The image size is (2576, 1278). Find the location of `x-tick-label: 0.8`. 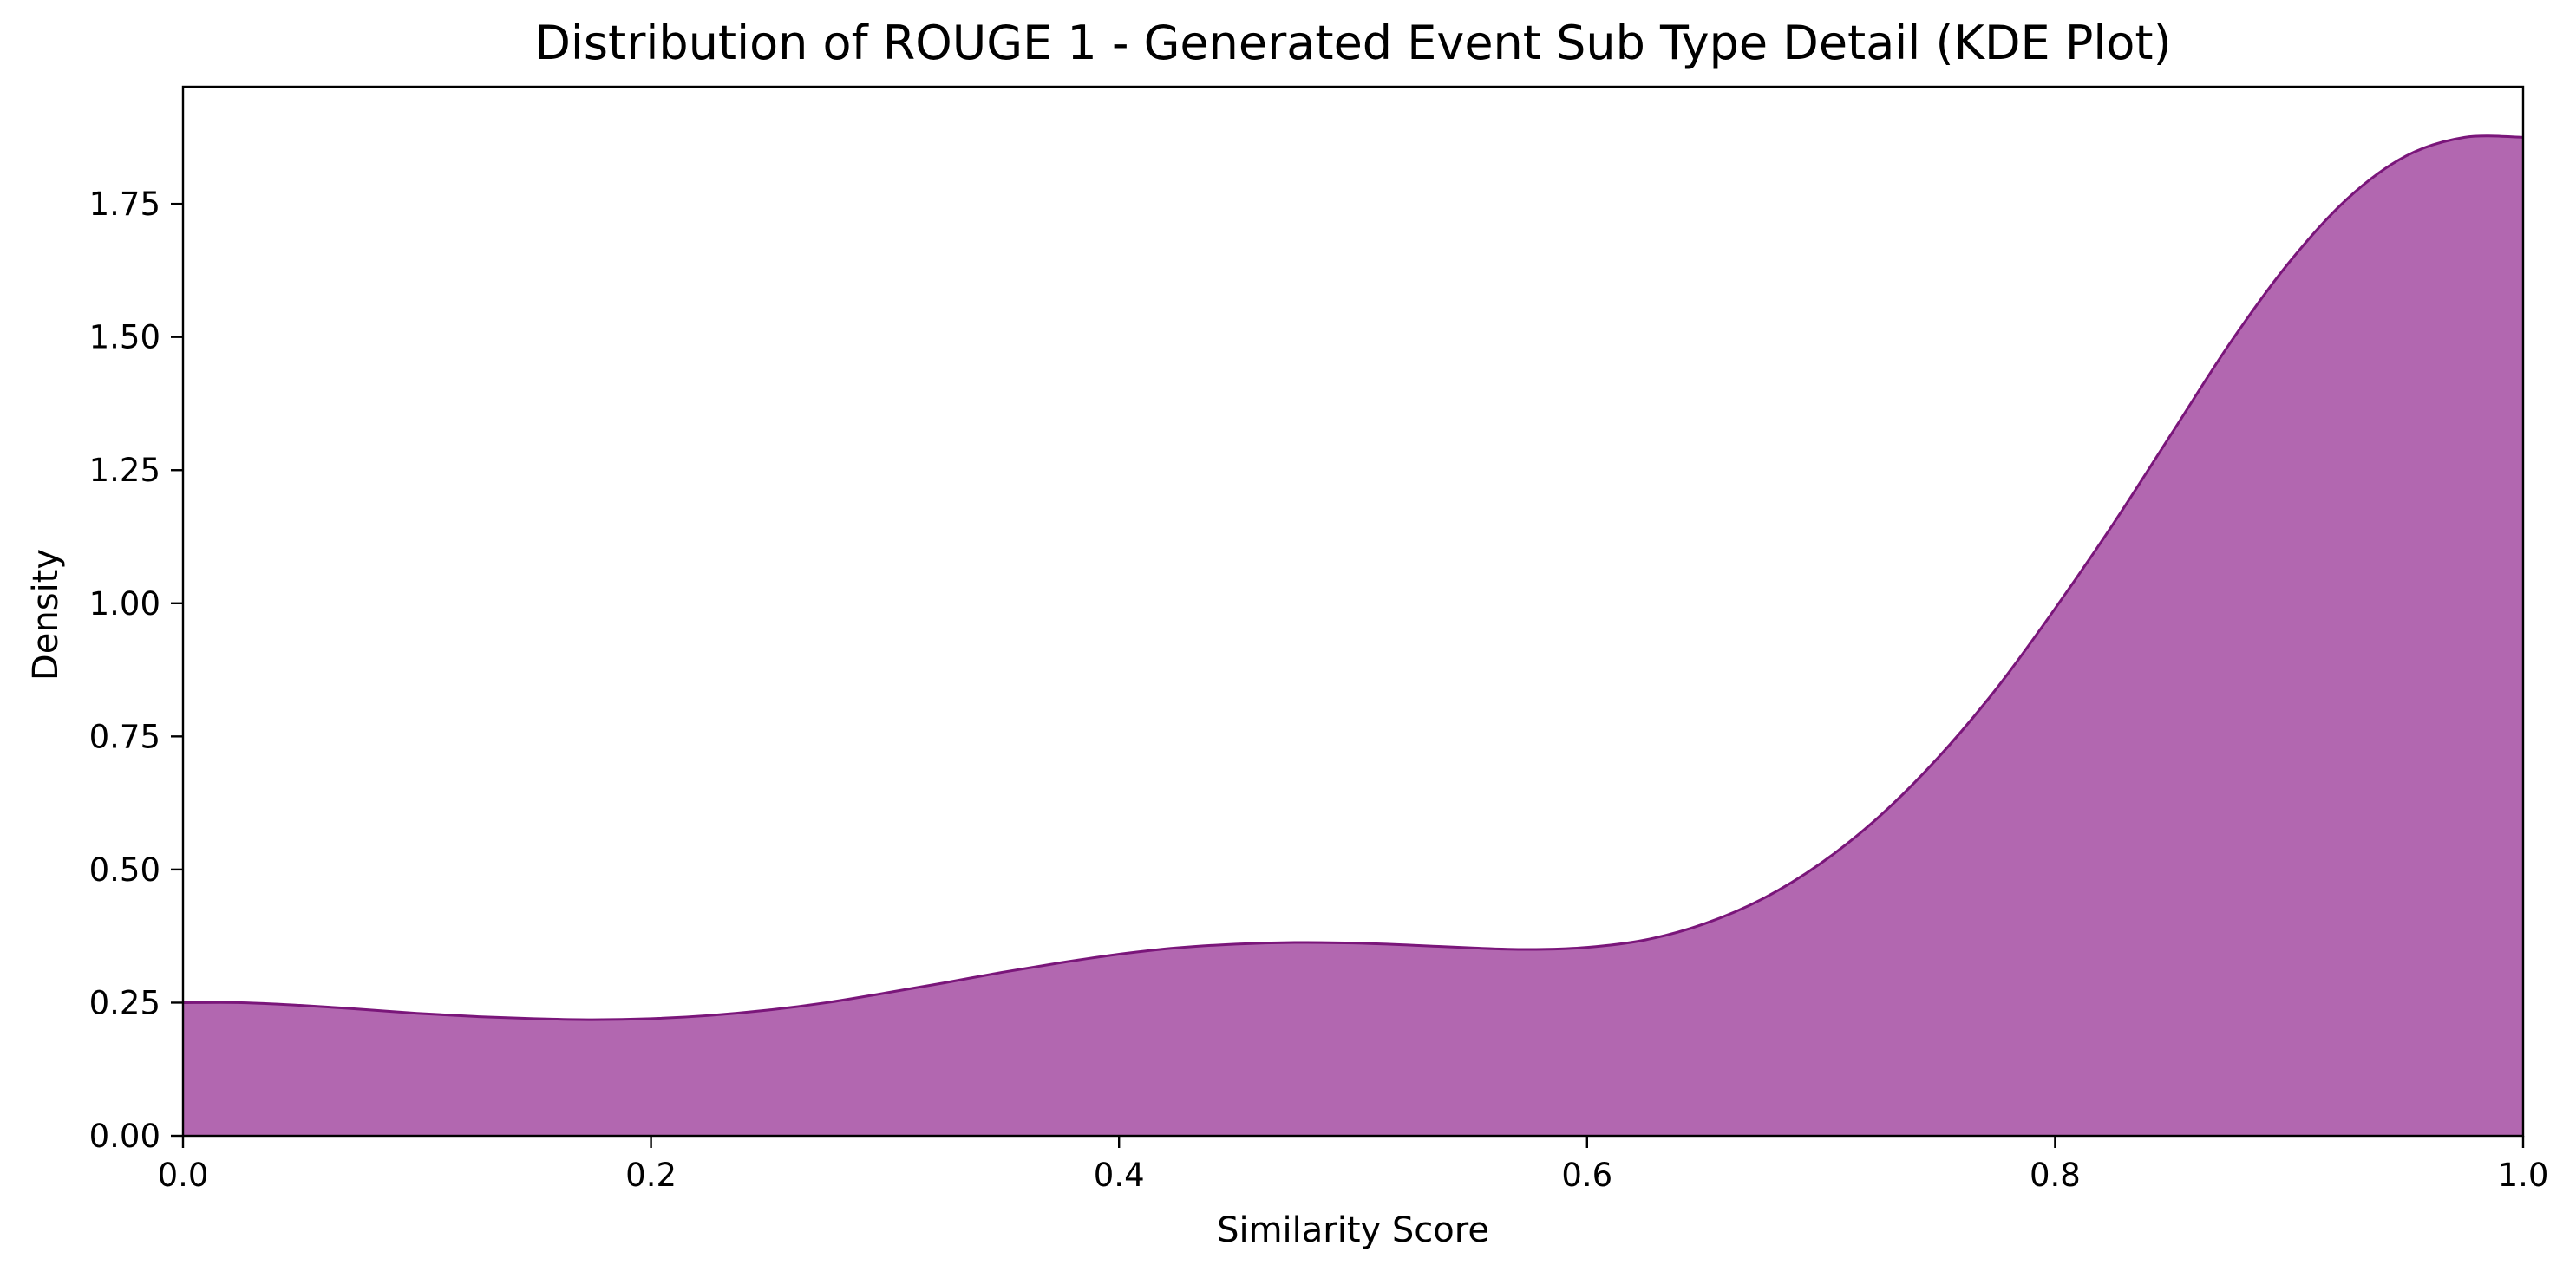

x-tick-label: 0.8 is located at coordinates (2055, 1176).